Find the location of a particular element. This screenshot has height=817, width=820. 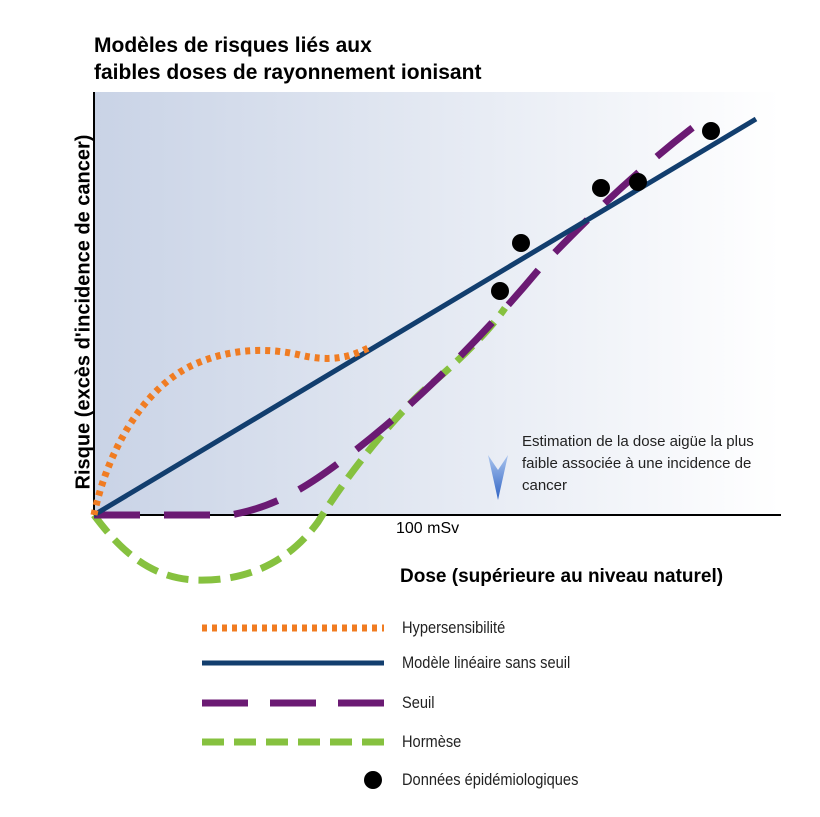

legend-swatch-donnees is located at coordinates (373, 780).